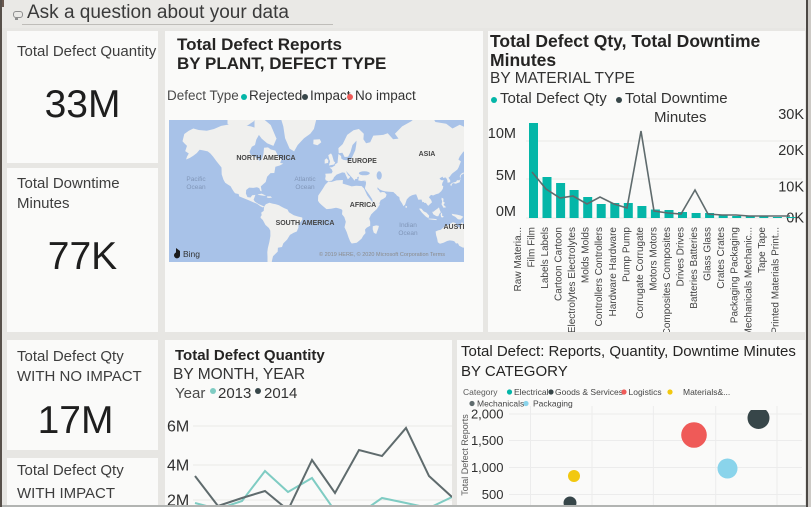 Image resolution: width=811 pixels, height=507 pixels. Describe the element at coordinates (653, 259) in the screenshot. I see `svg-text: Motors Motors` at that location.